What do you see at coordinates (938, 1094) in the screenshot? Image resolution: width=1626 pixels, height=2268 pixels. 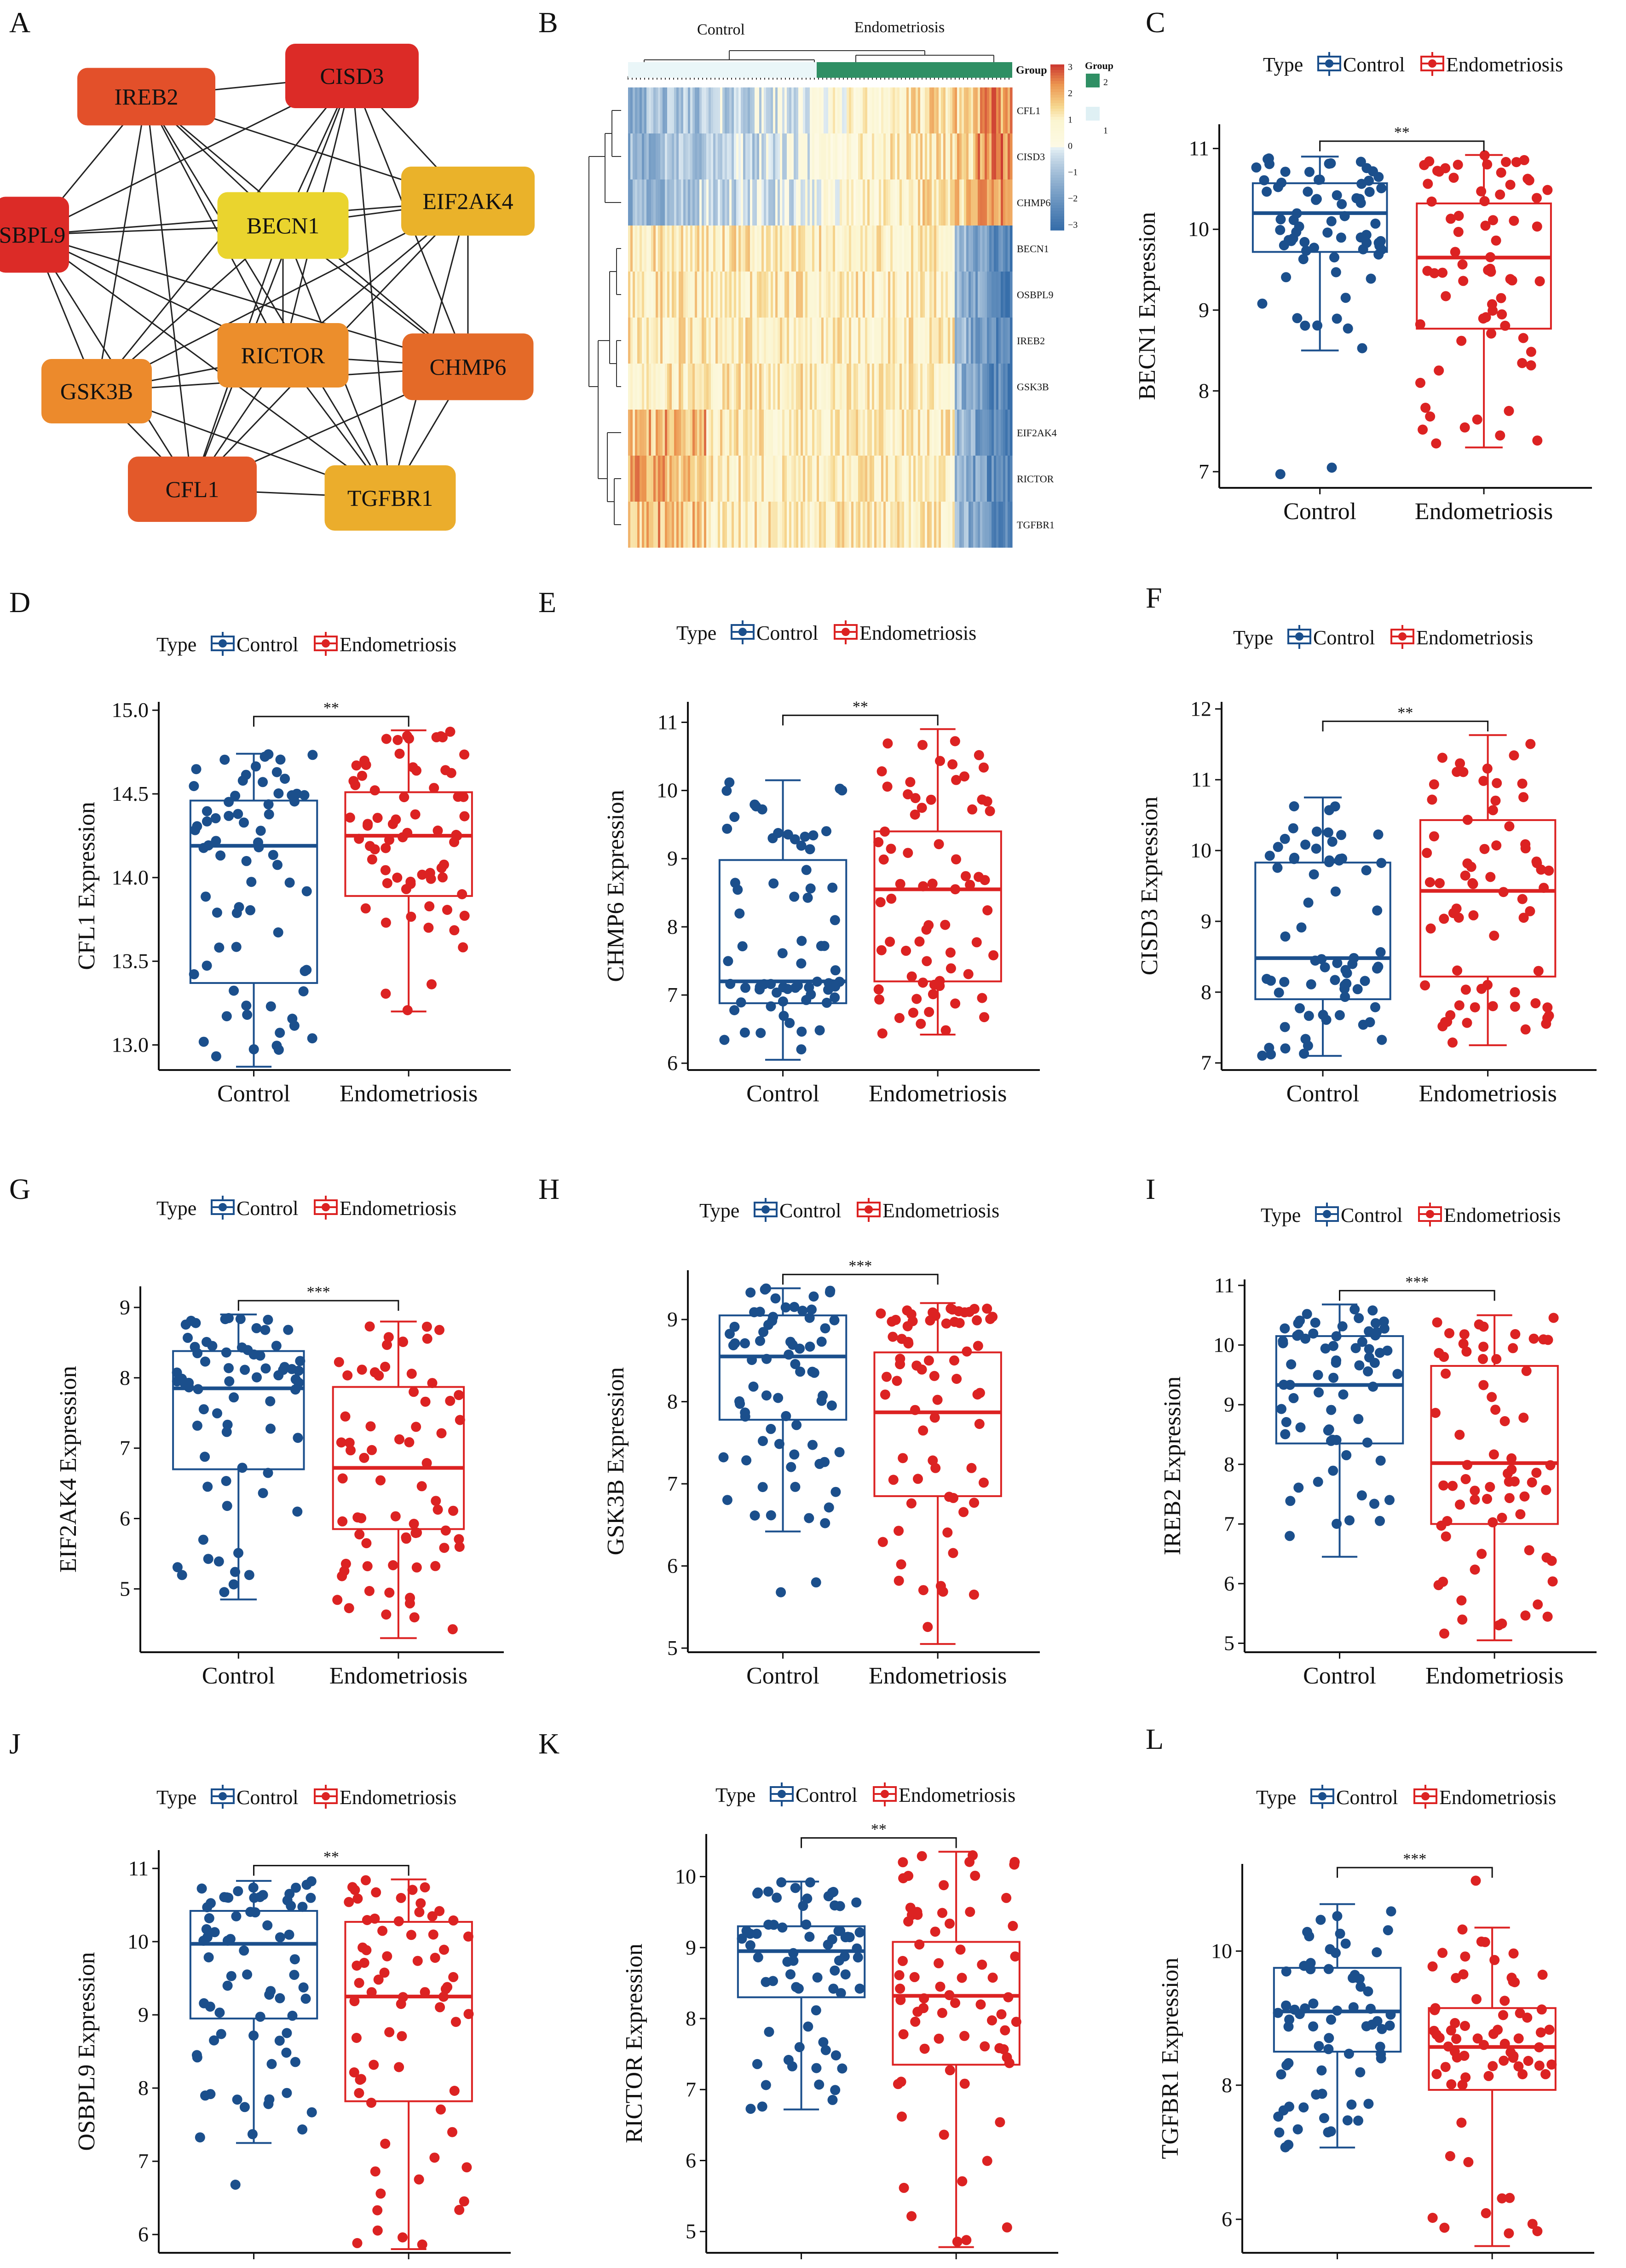 I see `x-tick-label: Endometriosis` at bounding box center [938, 1094].